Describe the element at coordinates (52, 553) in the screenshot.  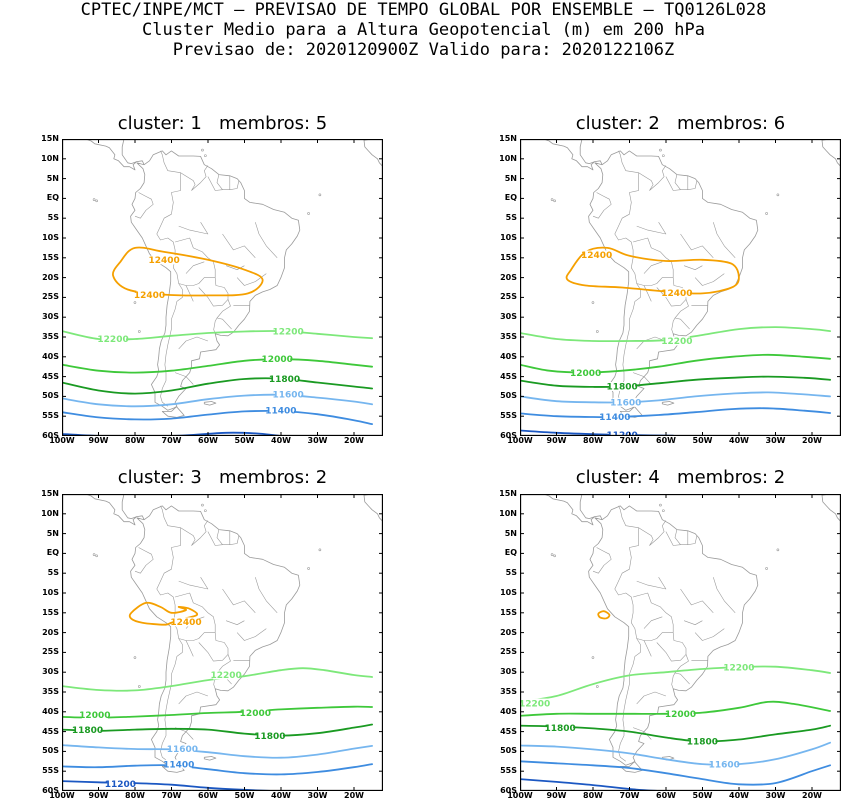
I see `lat-tick-label: EQ` at that location.